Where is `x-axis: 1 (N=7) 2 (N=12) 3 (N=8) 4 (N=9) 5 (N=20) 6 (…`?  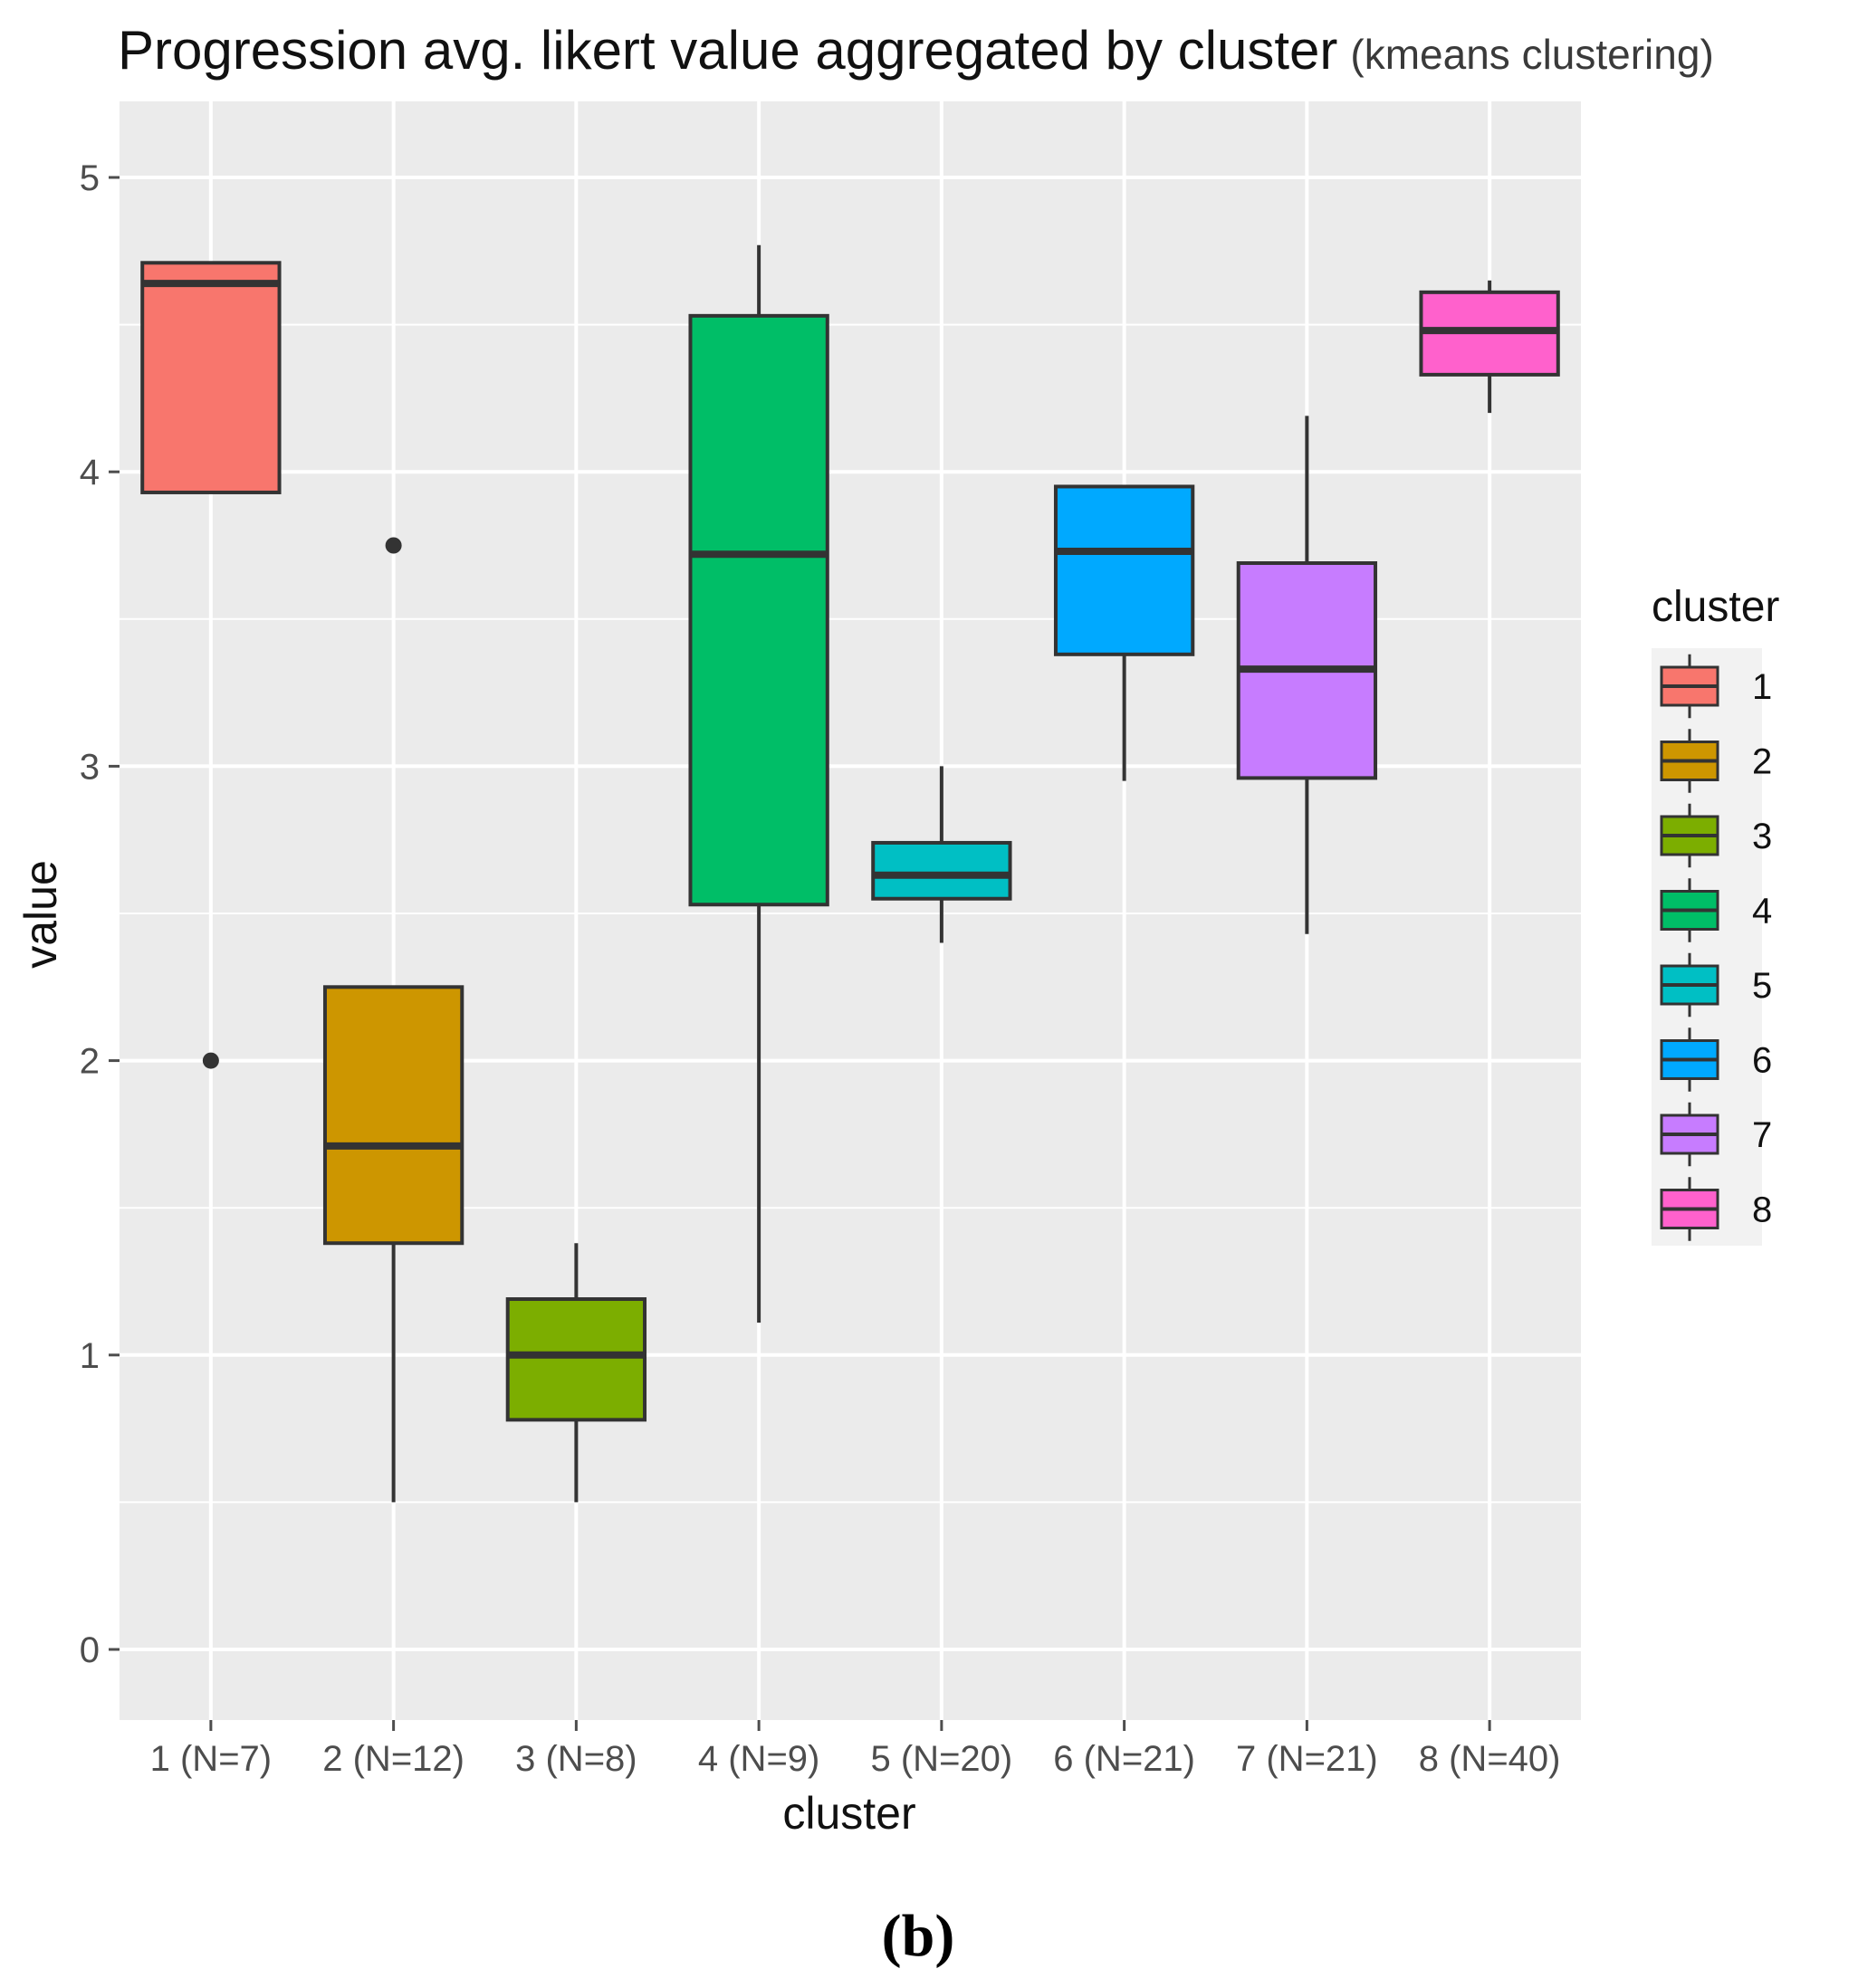 x-axis: 1 (N=7) 2 (N=12) 3 (N=8) 4 (N=9) 5 (N=20) 6 (… is located at coordinates (855, 1749).